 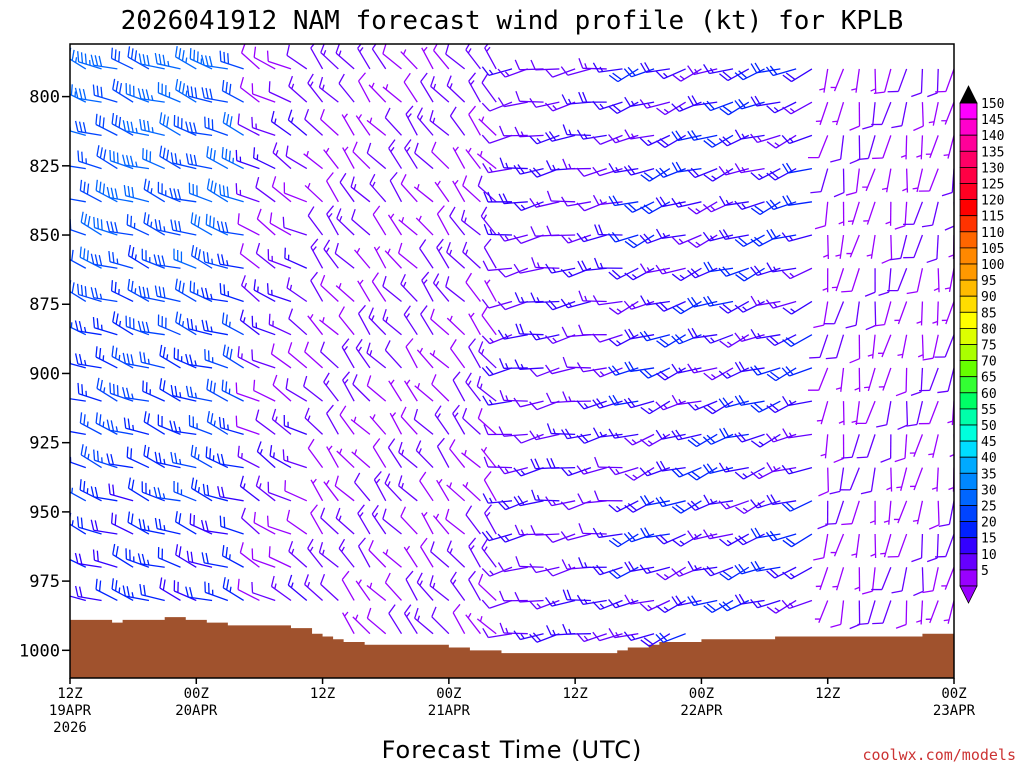 What do you see at coordinates (39, 651) in the screenshot?
I see `y-tick-label: 1000` at bounding box center [39, 651].